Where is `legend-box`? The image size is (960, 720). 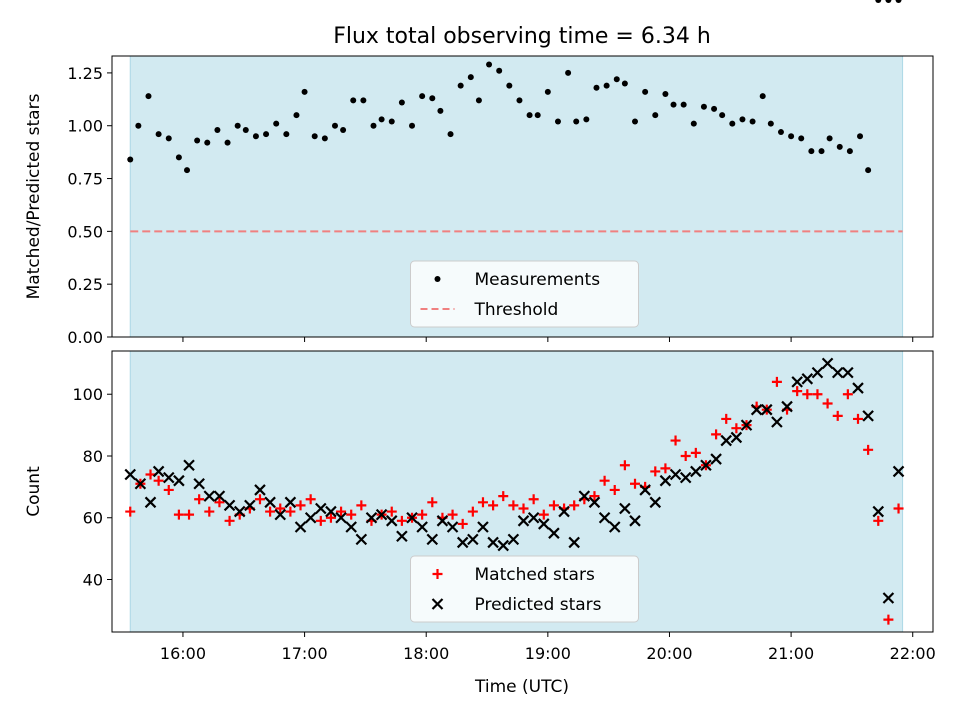
legend-box is located at coordinates (524, 589).